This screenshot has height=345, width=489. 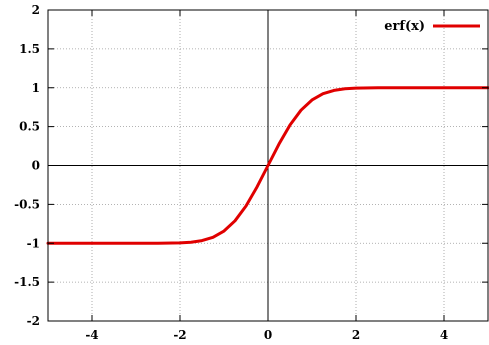 What do you see at coordinates (432, 26) in the screenshot?
I see `legend: erf(x)` at bounding box center [432, 26].